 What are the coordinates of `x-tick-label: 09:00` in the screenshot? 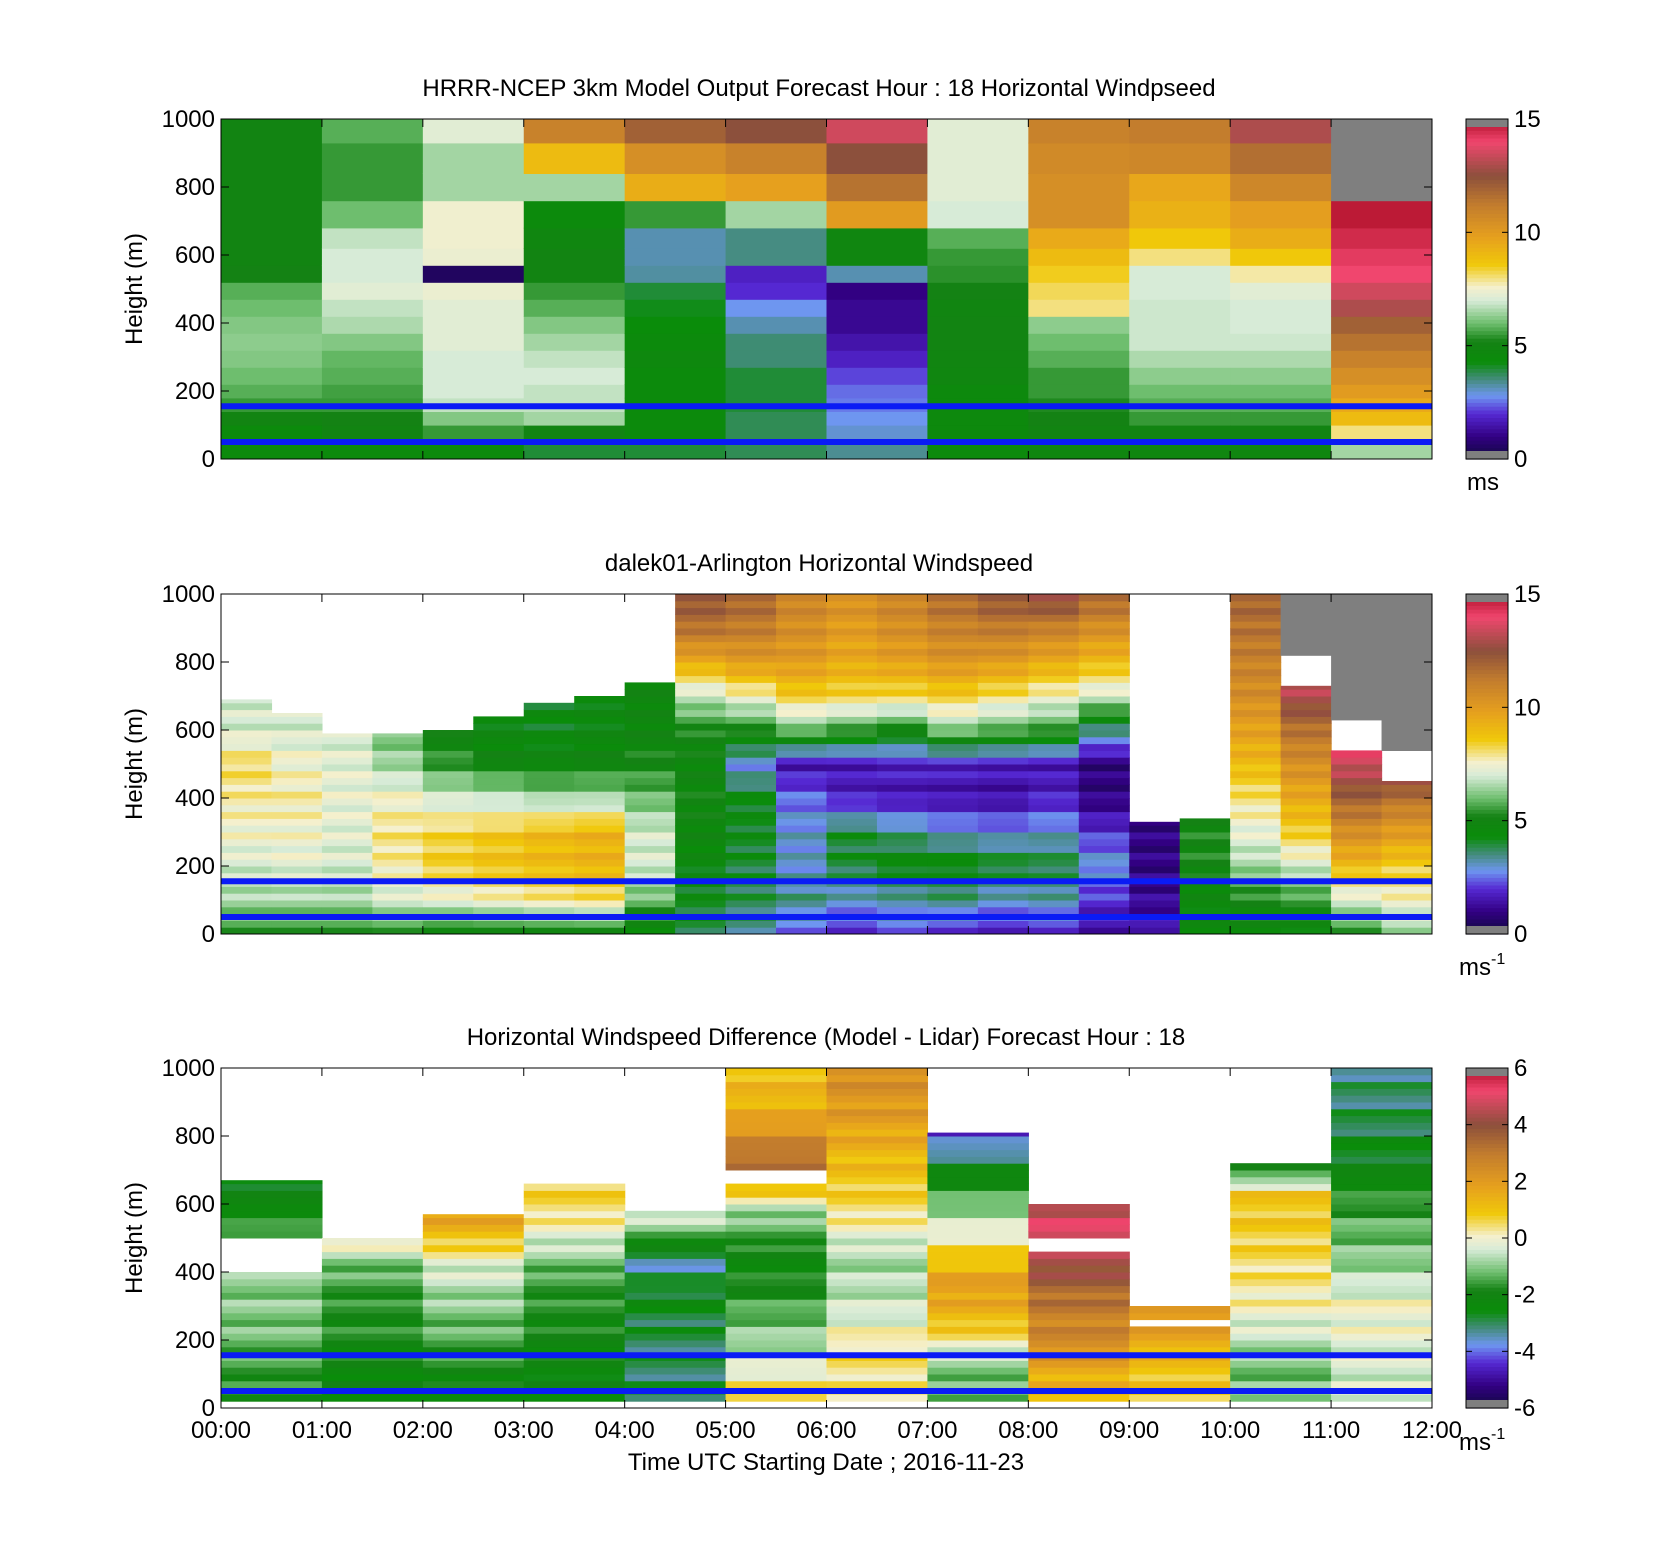 It's located at (1129, 1430).